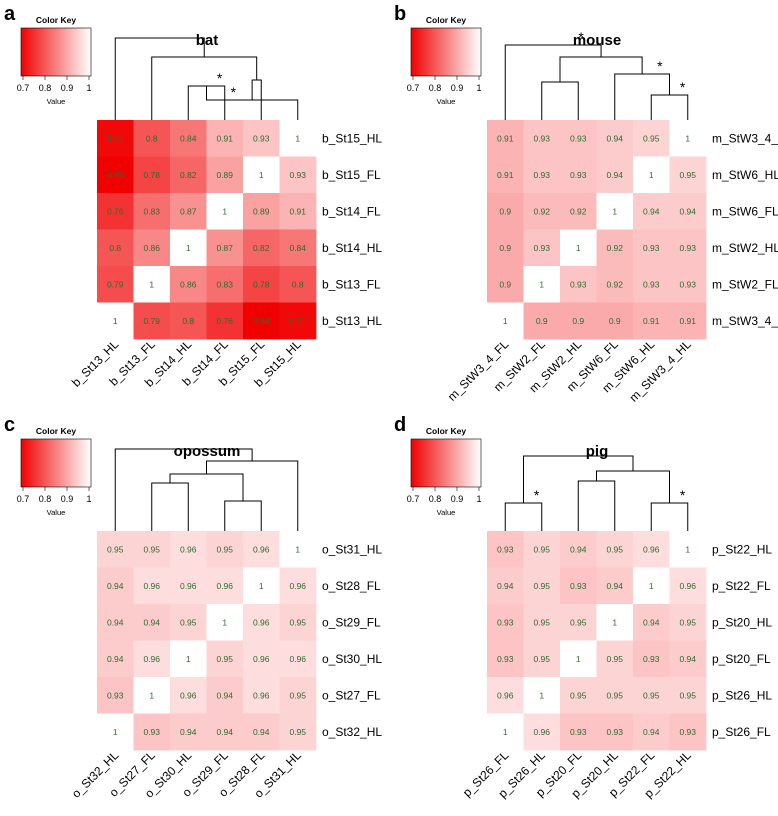  What do you see at coordinates (56, 463) in the screenshot?
I see `color-key-bar` at bounding box center [56, 463].